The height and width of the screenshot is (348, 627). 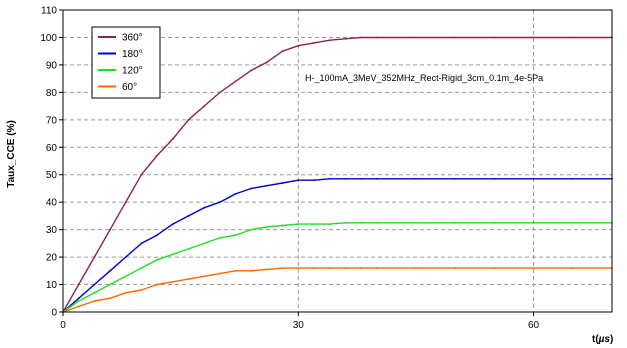 I want to click on legend-label: 60°, so click(x=129, y=87).